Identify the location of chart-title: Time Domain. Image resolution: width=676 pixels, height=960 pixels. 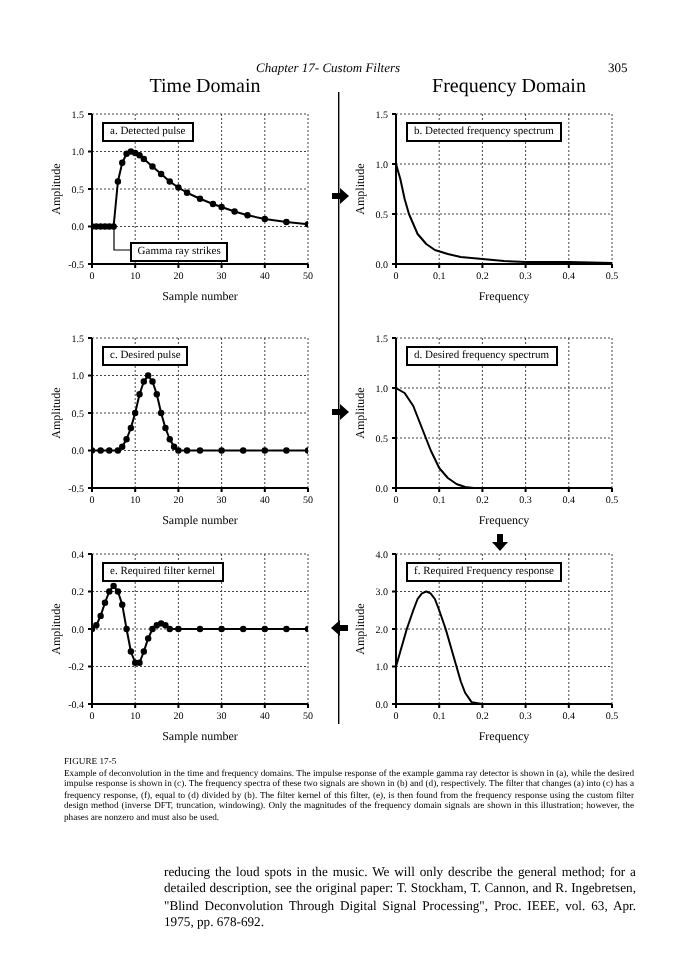
(205, 89).